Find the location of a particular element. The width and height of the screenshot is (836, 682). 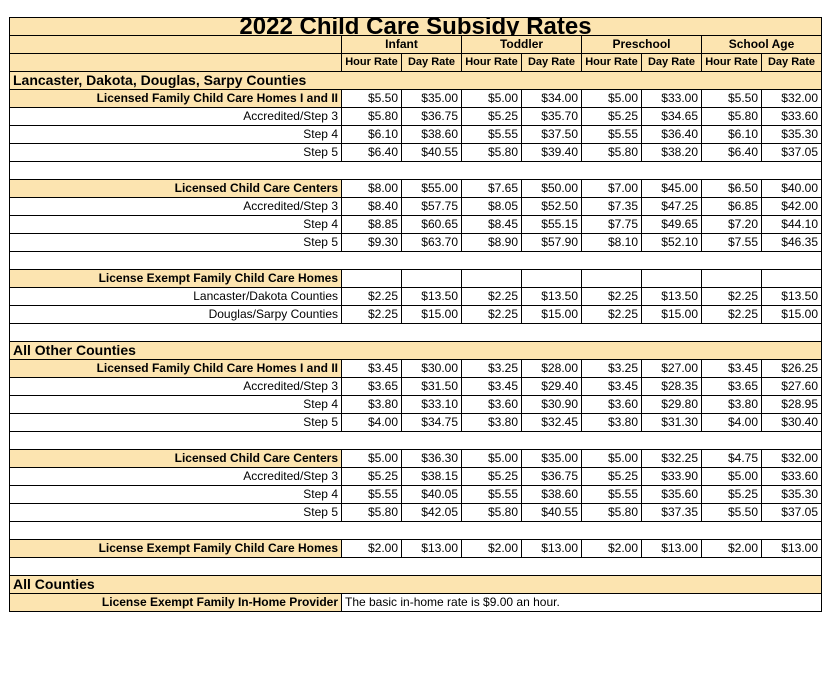

day-rate-cell: $28.35 is located at coordinates (671, 386).